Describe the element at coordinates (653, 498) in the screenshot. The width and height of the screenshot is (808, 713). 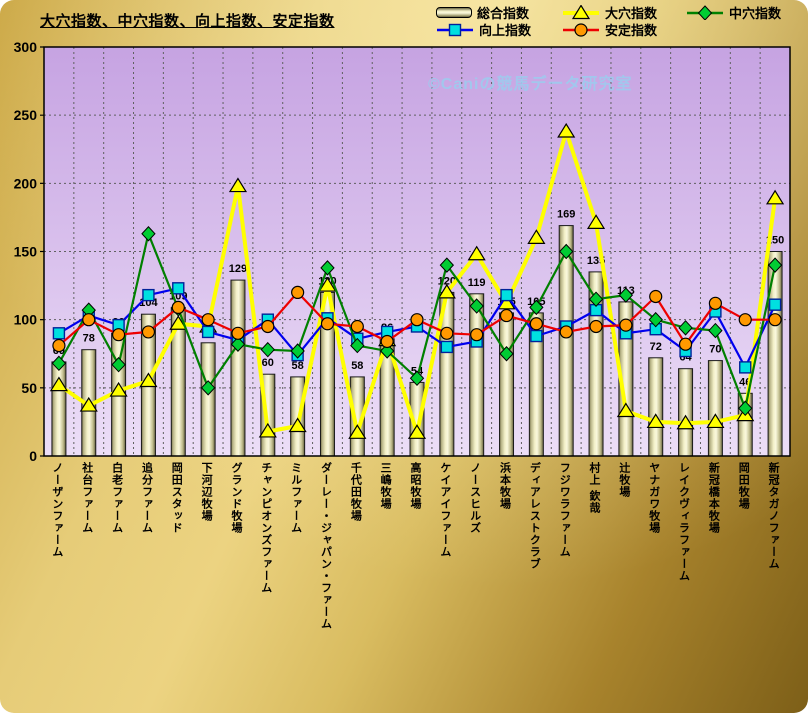
I see `x-axis-label: ヤナガワ牧場` at that location.